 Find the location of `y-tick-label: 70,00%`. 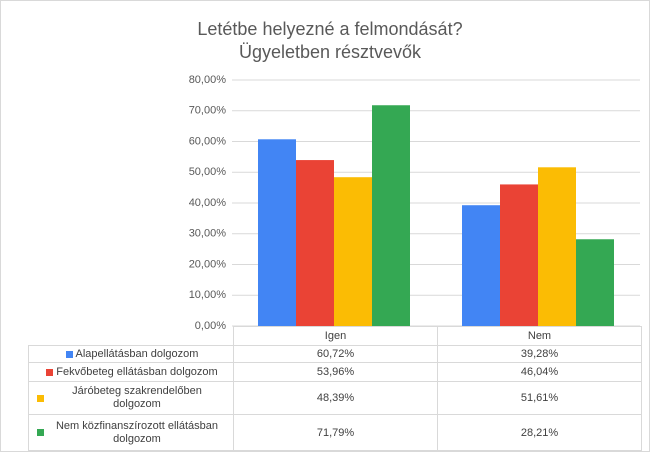

y-tick-label: 70,00% is located at coordinates (208, 111).